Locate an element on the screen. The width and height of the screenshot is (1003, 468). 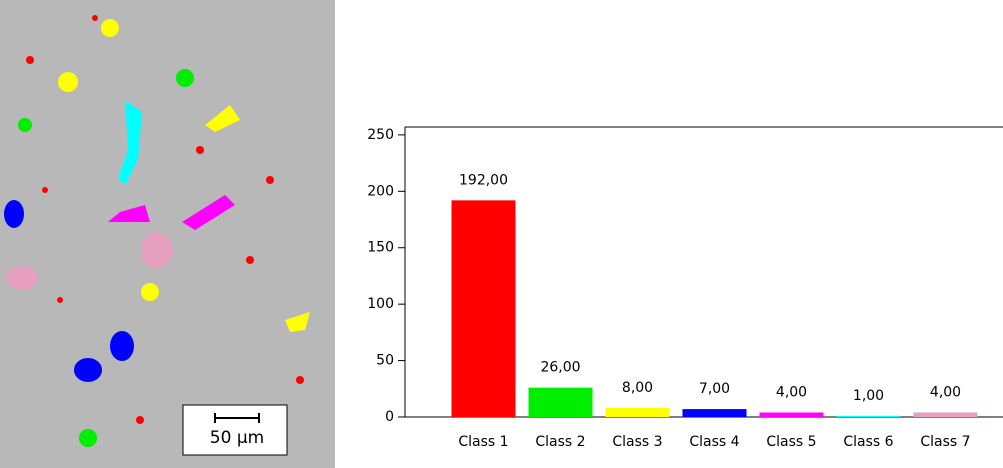
x-tick-label: Class 5 is located at coordinates (791, 442).